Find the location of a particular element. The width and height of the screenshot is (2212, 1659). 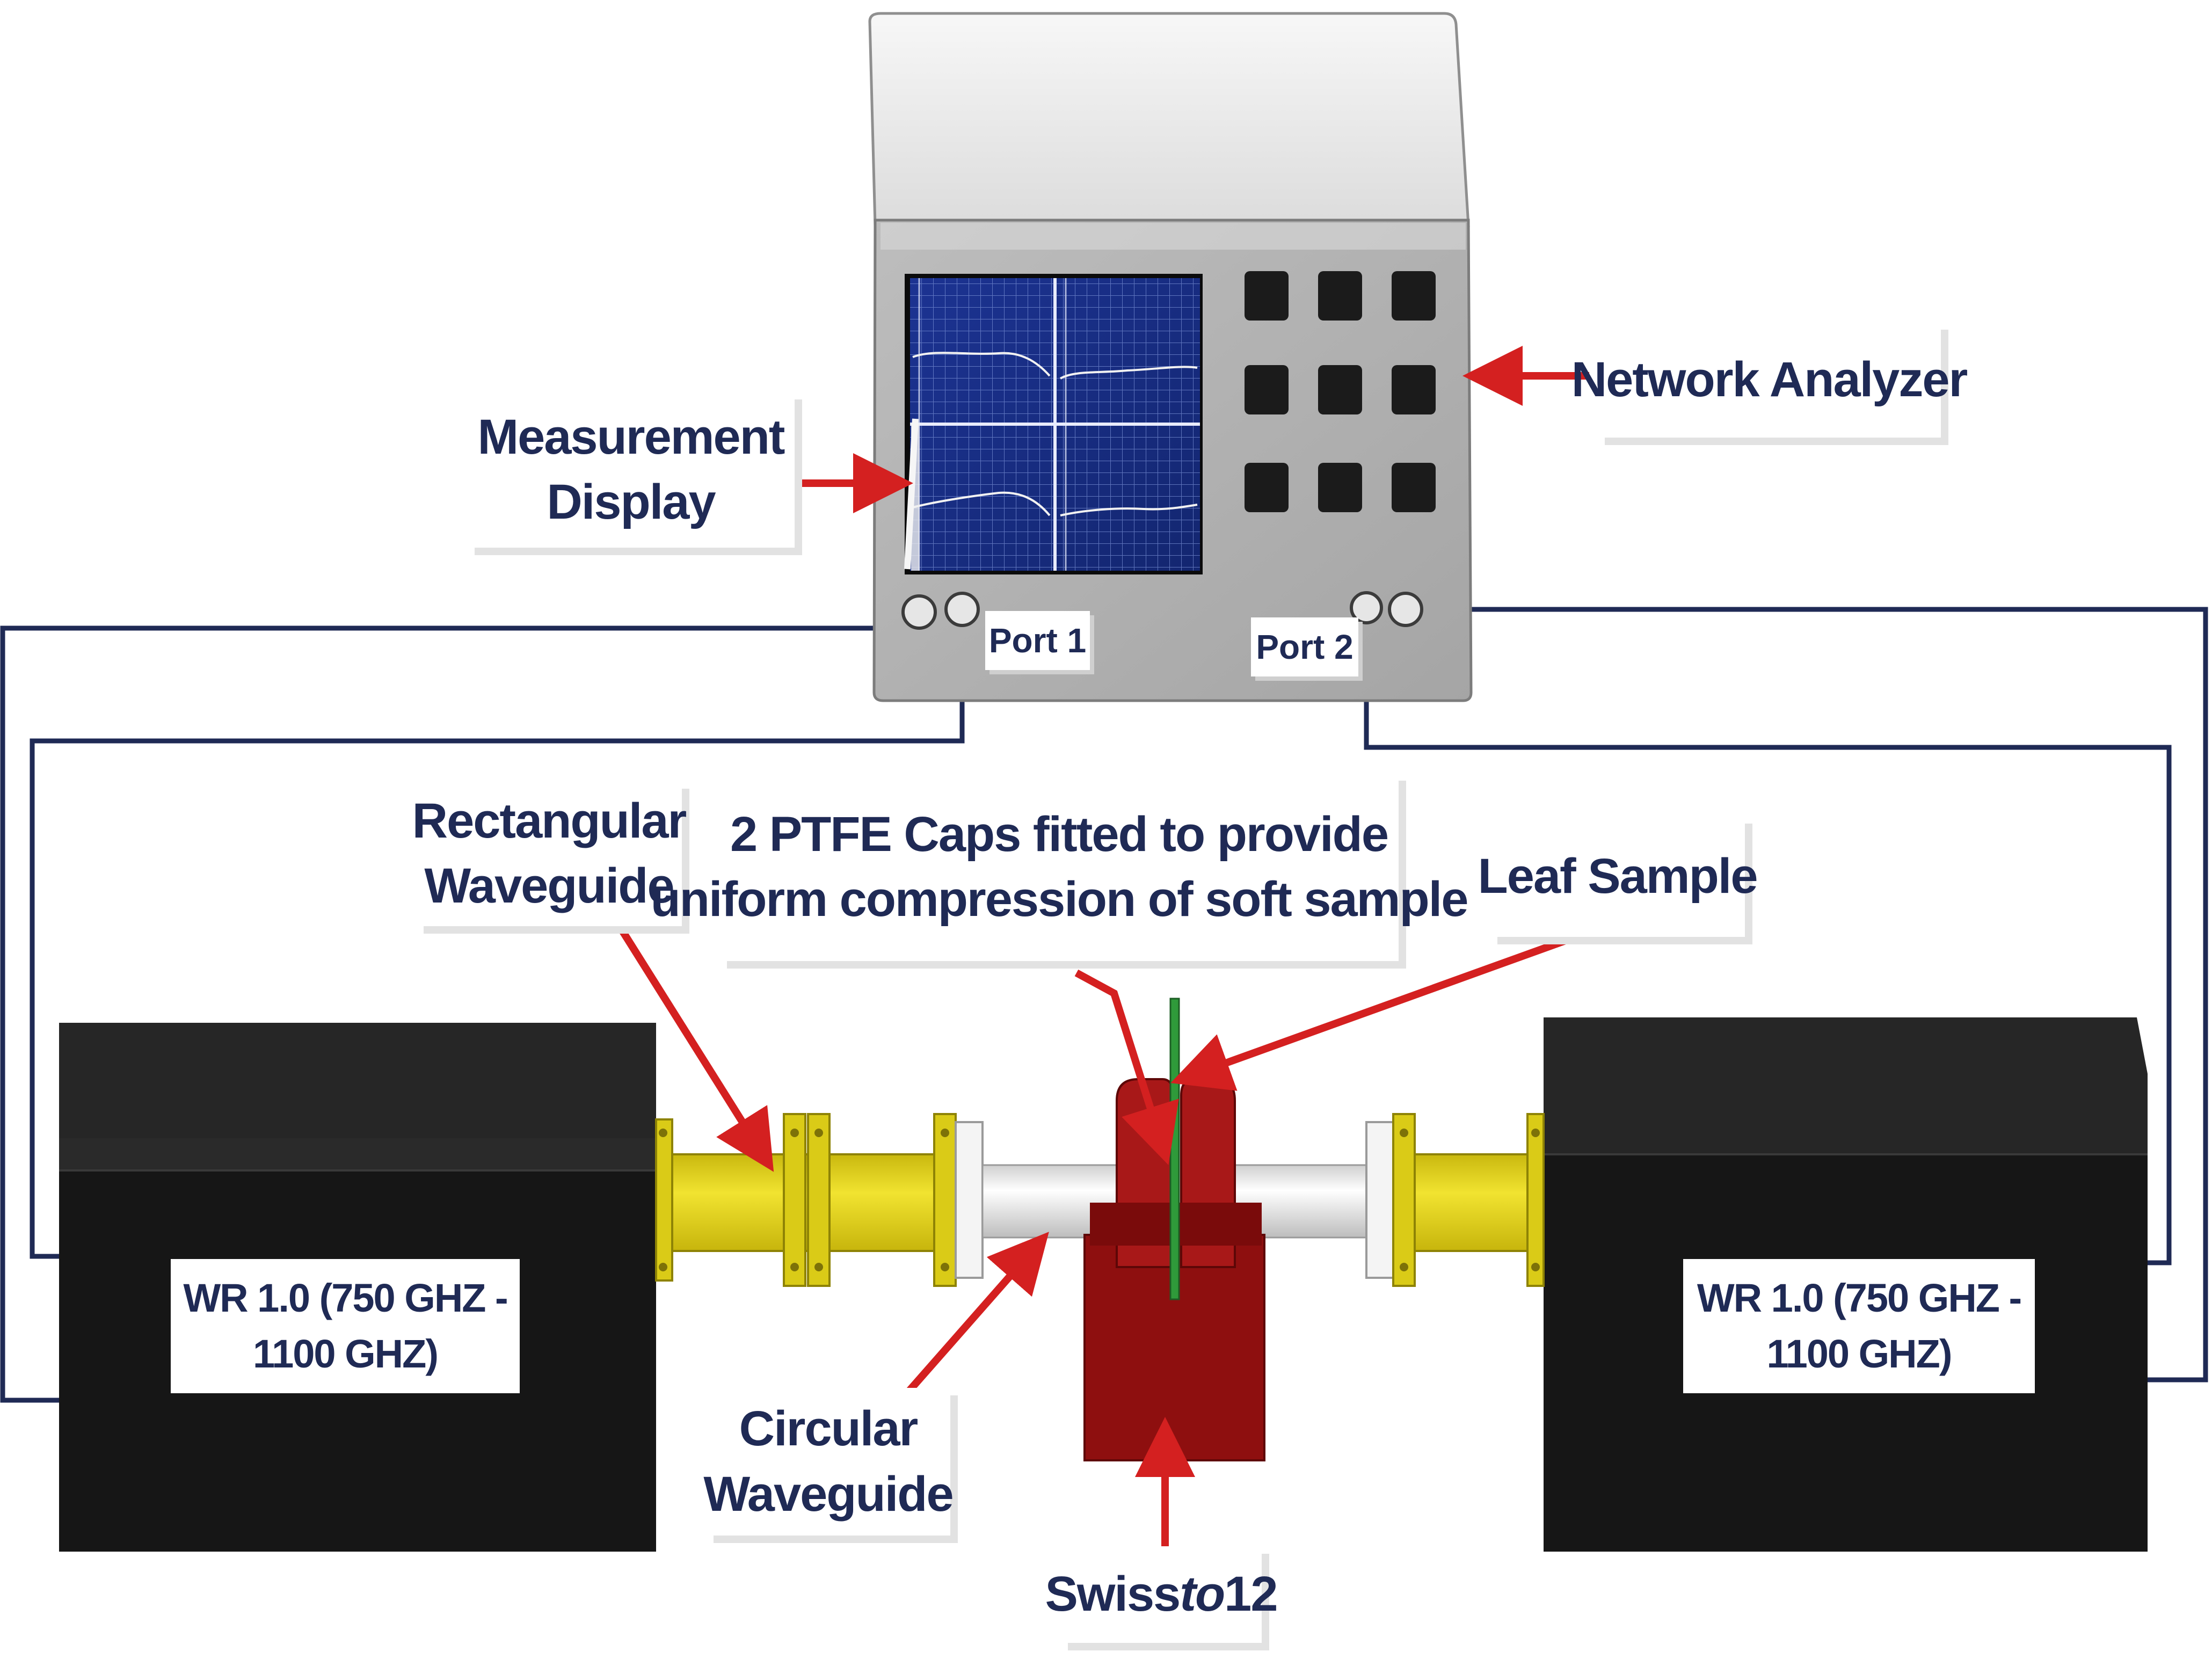

measurement-screen is located at coordinates (1053, 424).